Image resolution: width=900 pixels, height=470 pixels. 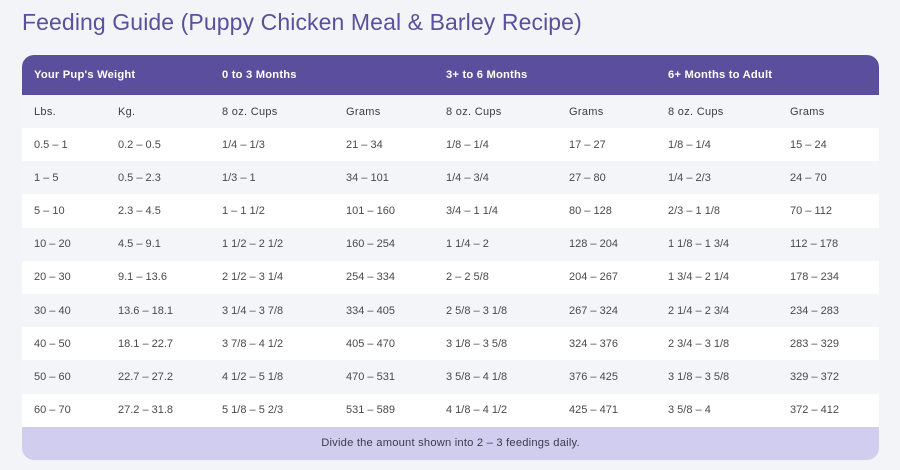 What do you see at coordinates (472, 210) in the screenshot?
I see `cell-cups-3-6: 3/4 – 1 1/4` at bounding box center [472, 210].